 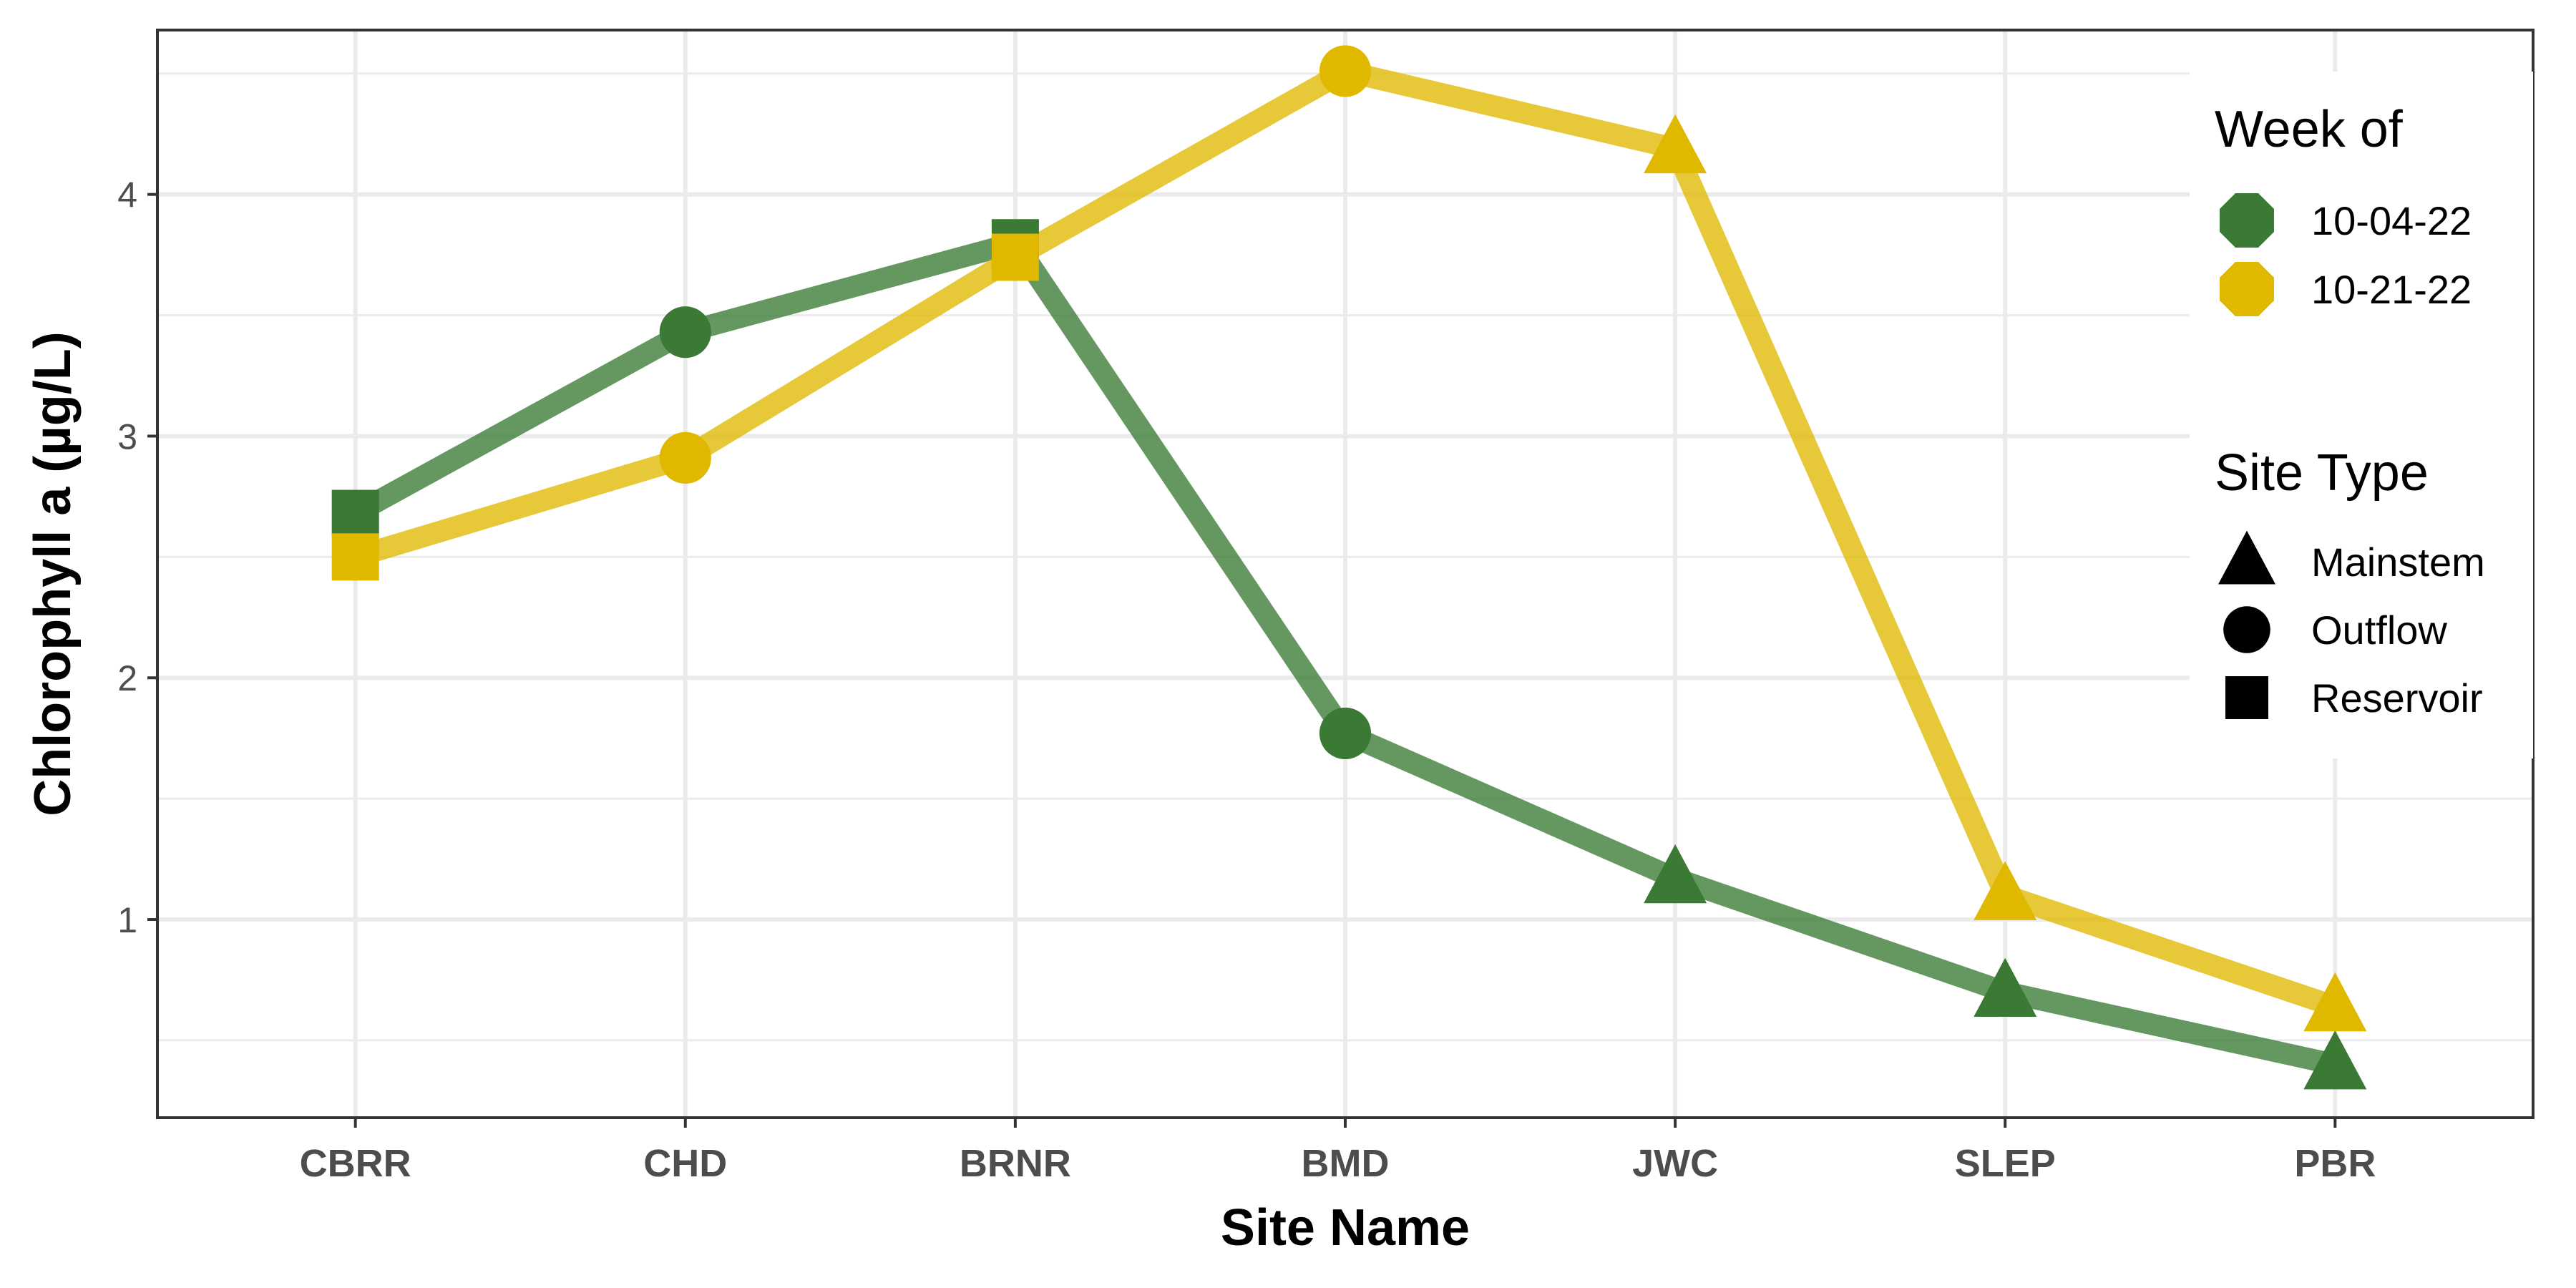 I want to click on y-tick-label: 2, so click(x=127, y=678).